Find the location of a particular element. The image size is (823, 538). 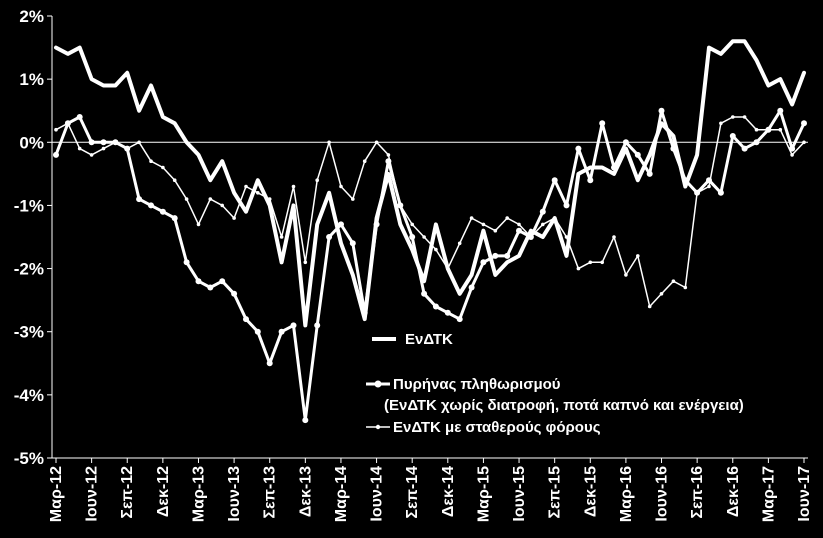

legend-label-series-1: ΕνΔΤΚ is located at coordinates (429, 339).